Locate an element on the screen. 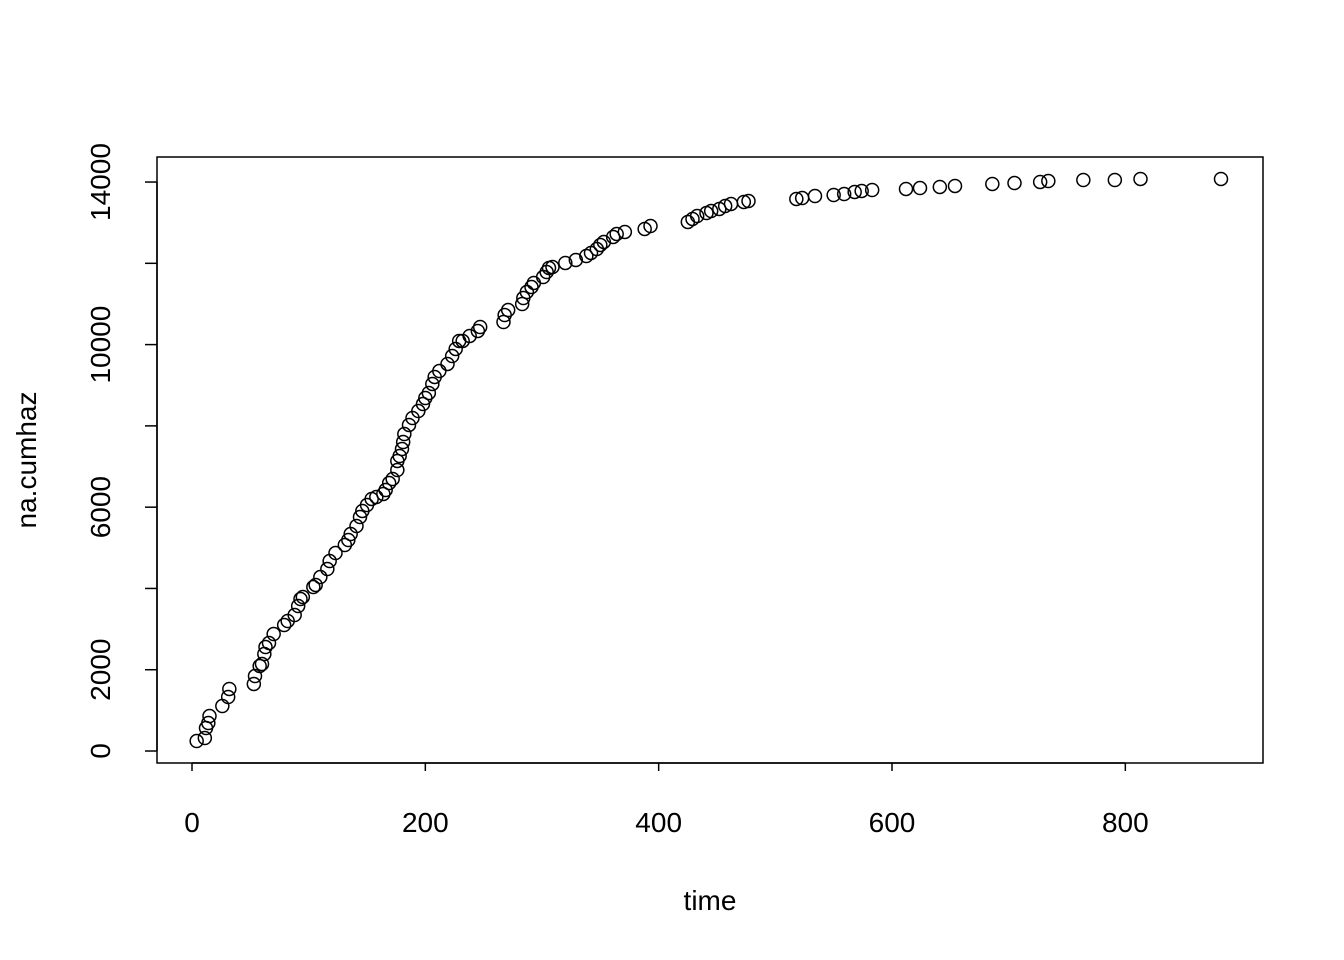 The image size is (1344, 960). y-tick-label: 14000 is located at coordinates (100, 182).